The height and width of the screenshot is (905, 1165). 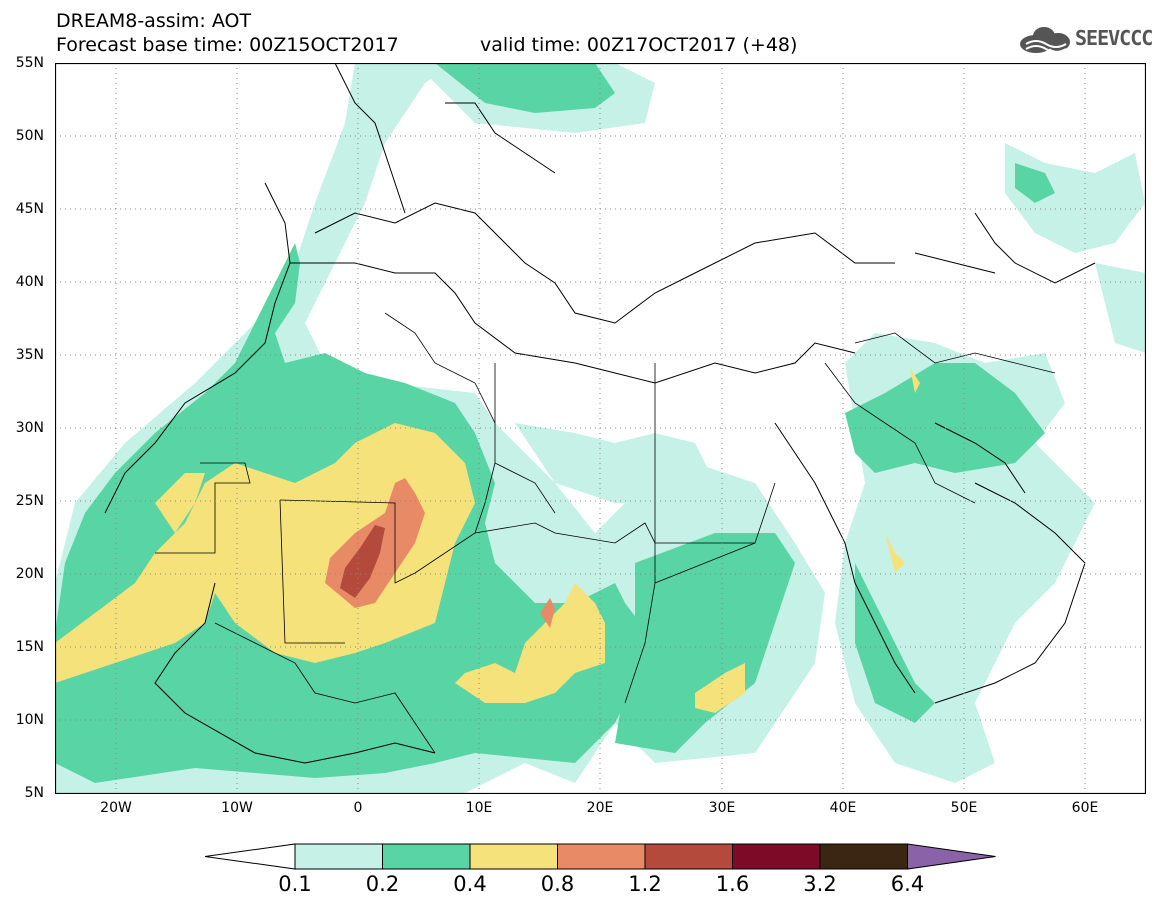 What do you see at coordinates (34, 793) in the screenshot?
I see `lat-label: 5N` at bounding box center [34, 793].